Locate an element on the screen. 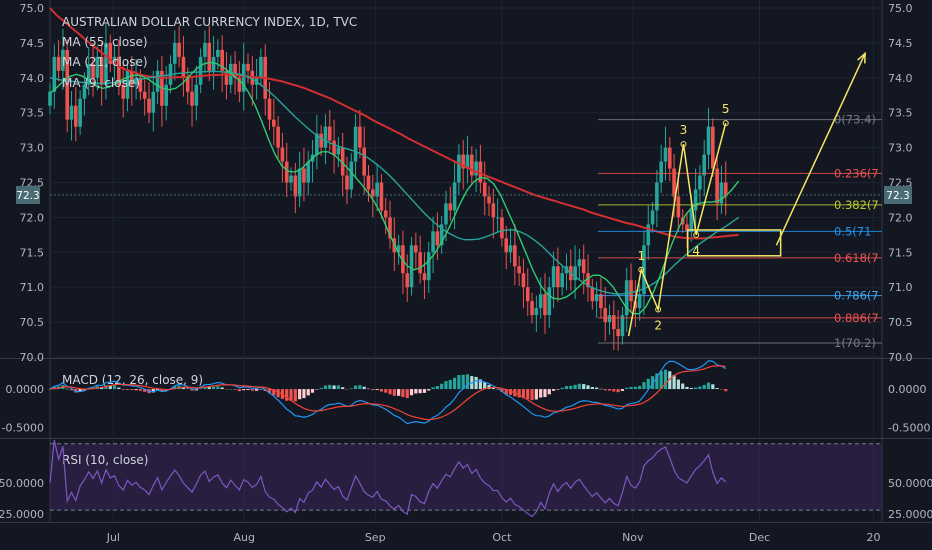  legend-ma21: MA (21, close) is located at coordinates (105, 62).